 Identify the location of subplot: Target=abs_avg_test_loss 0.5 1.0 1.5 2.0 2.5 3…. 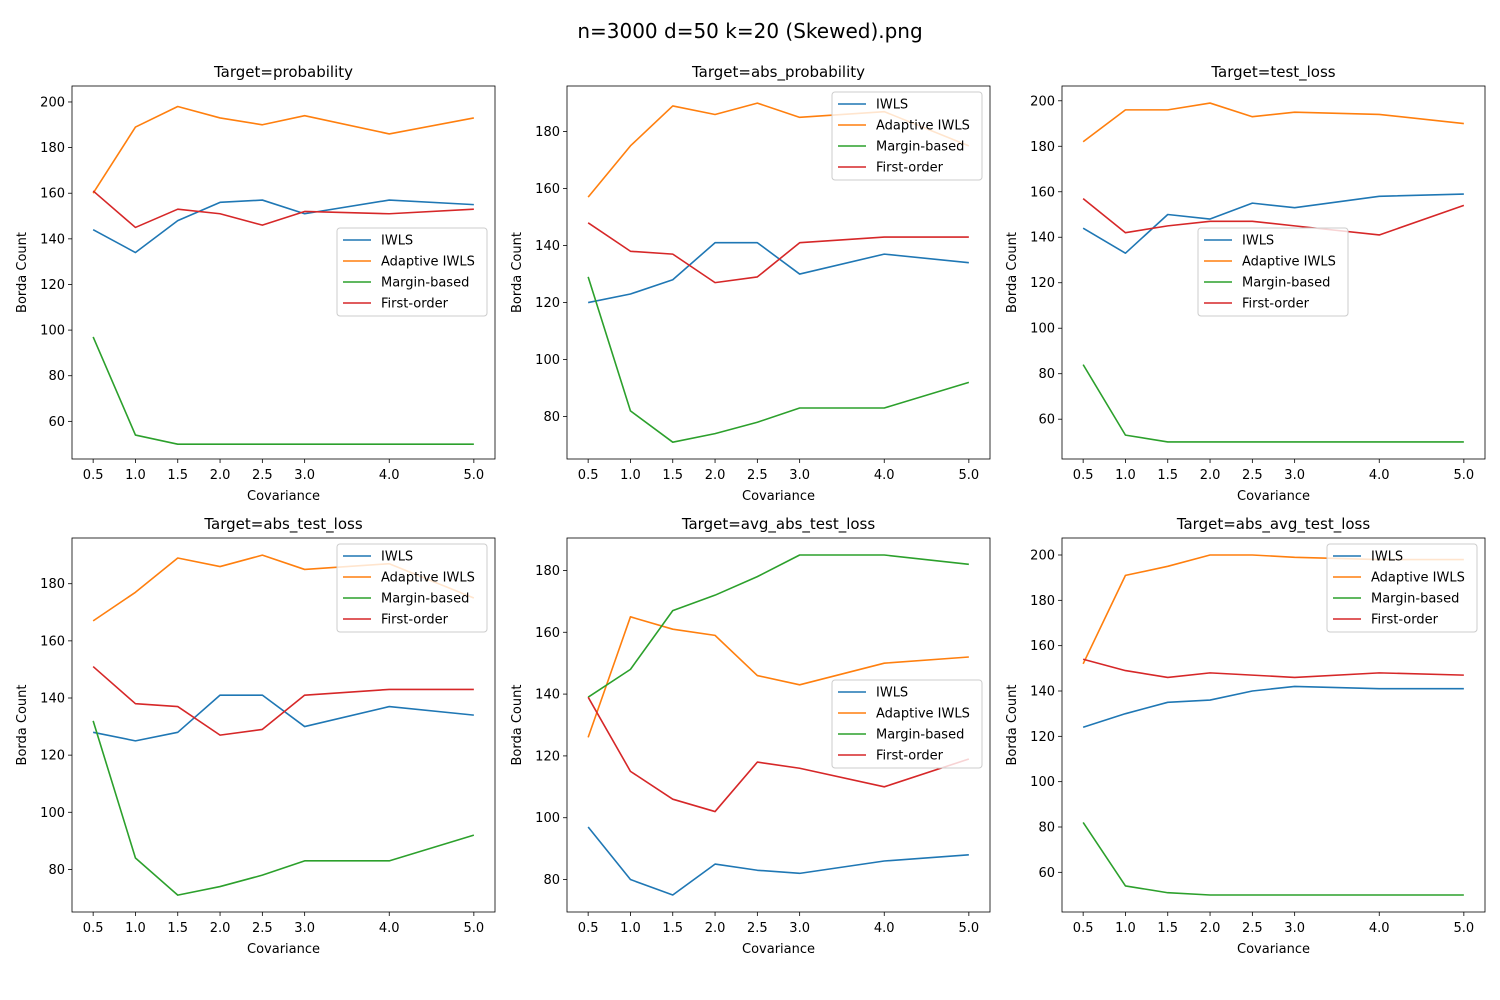
(1245, 736).